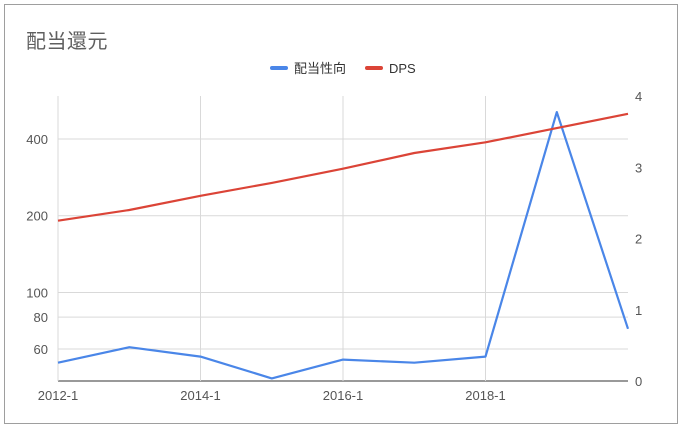  Describe the element at coordinates (343, 395) in the screenshot. I see `x-axis-tick-label: 2016-1` at that location.